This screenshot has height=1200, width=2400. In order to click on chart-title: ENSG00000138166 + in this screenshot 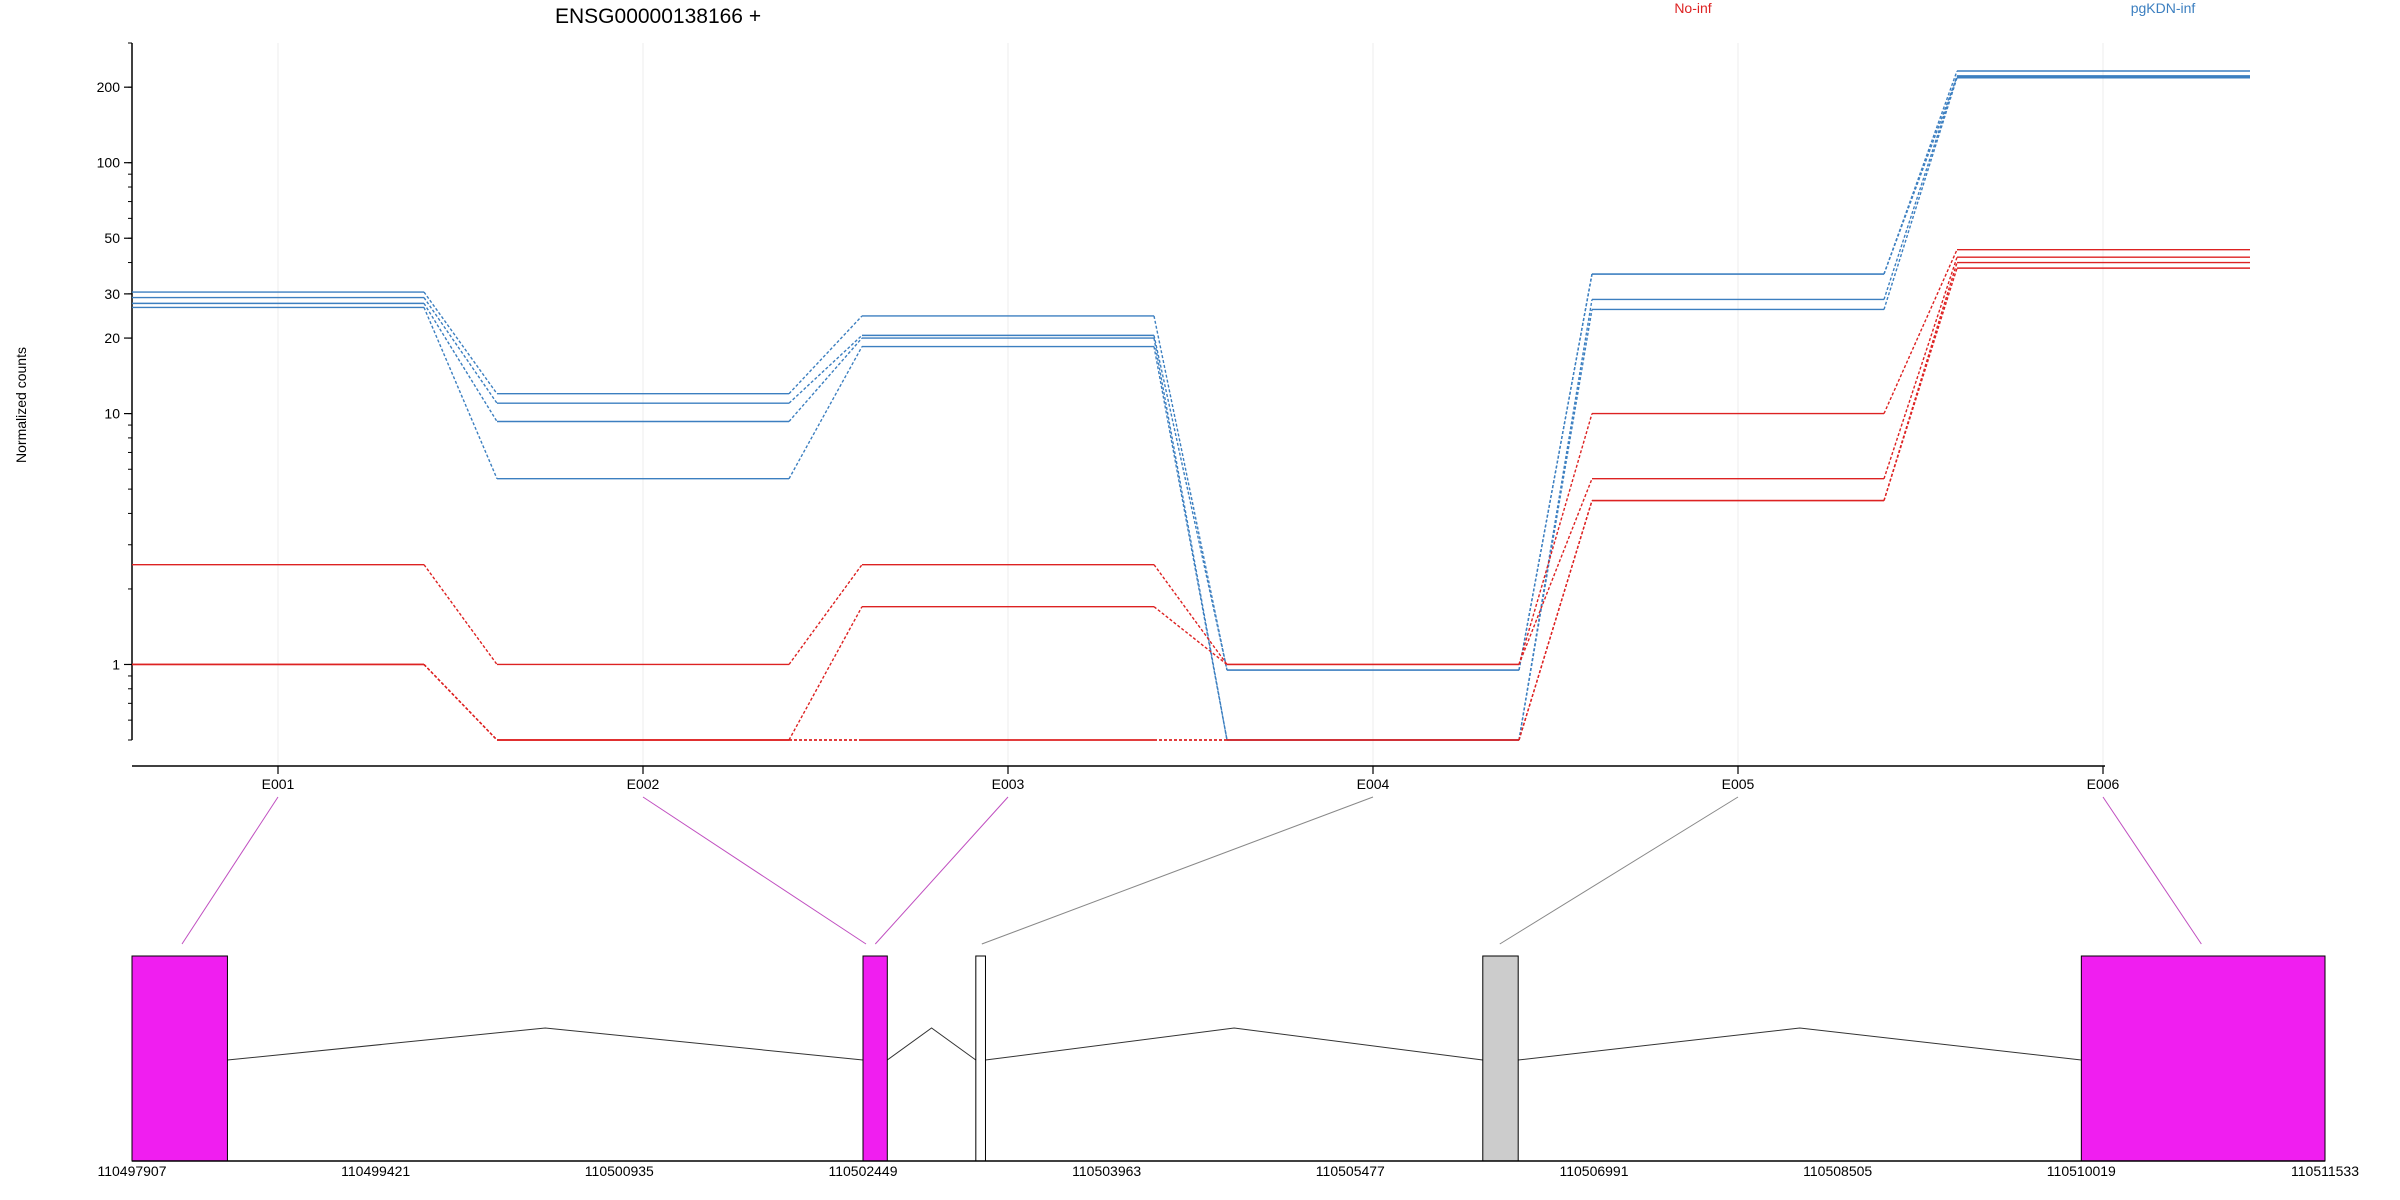, I will do `click(658, 16)`.